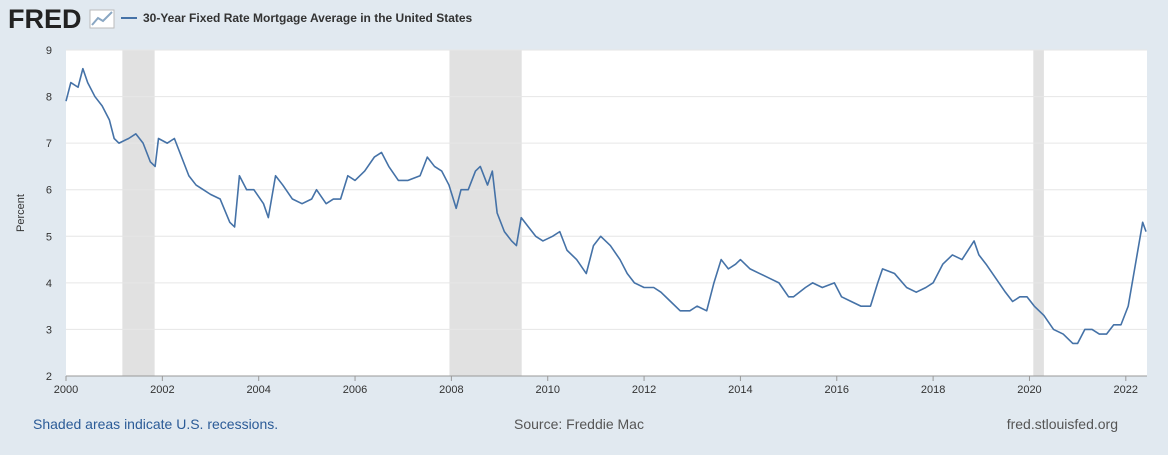  What do you see at coordinates (162, 390) in the screenshot?
I see `x-tick-label: 2002` at bounding box center [162, 390].